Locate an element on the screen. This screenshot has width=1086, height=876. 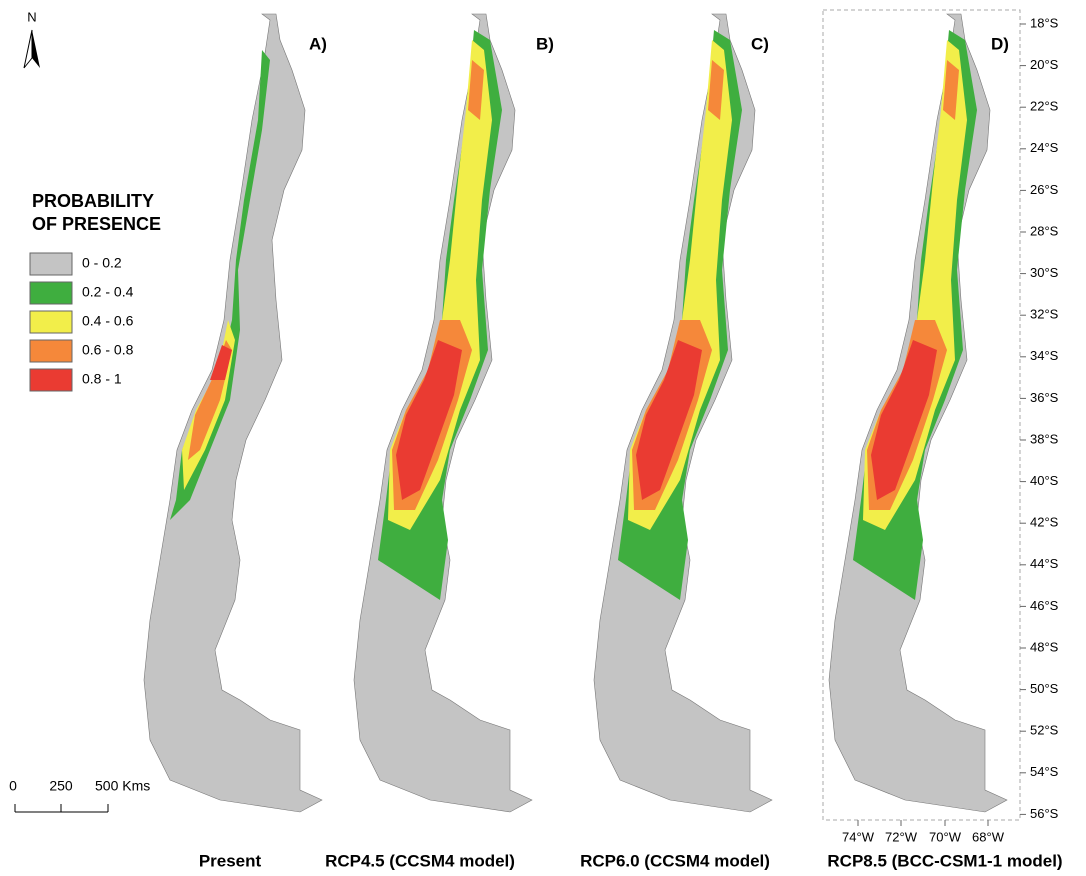
panel-label: D) is located at coordinates (1000, 43).